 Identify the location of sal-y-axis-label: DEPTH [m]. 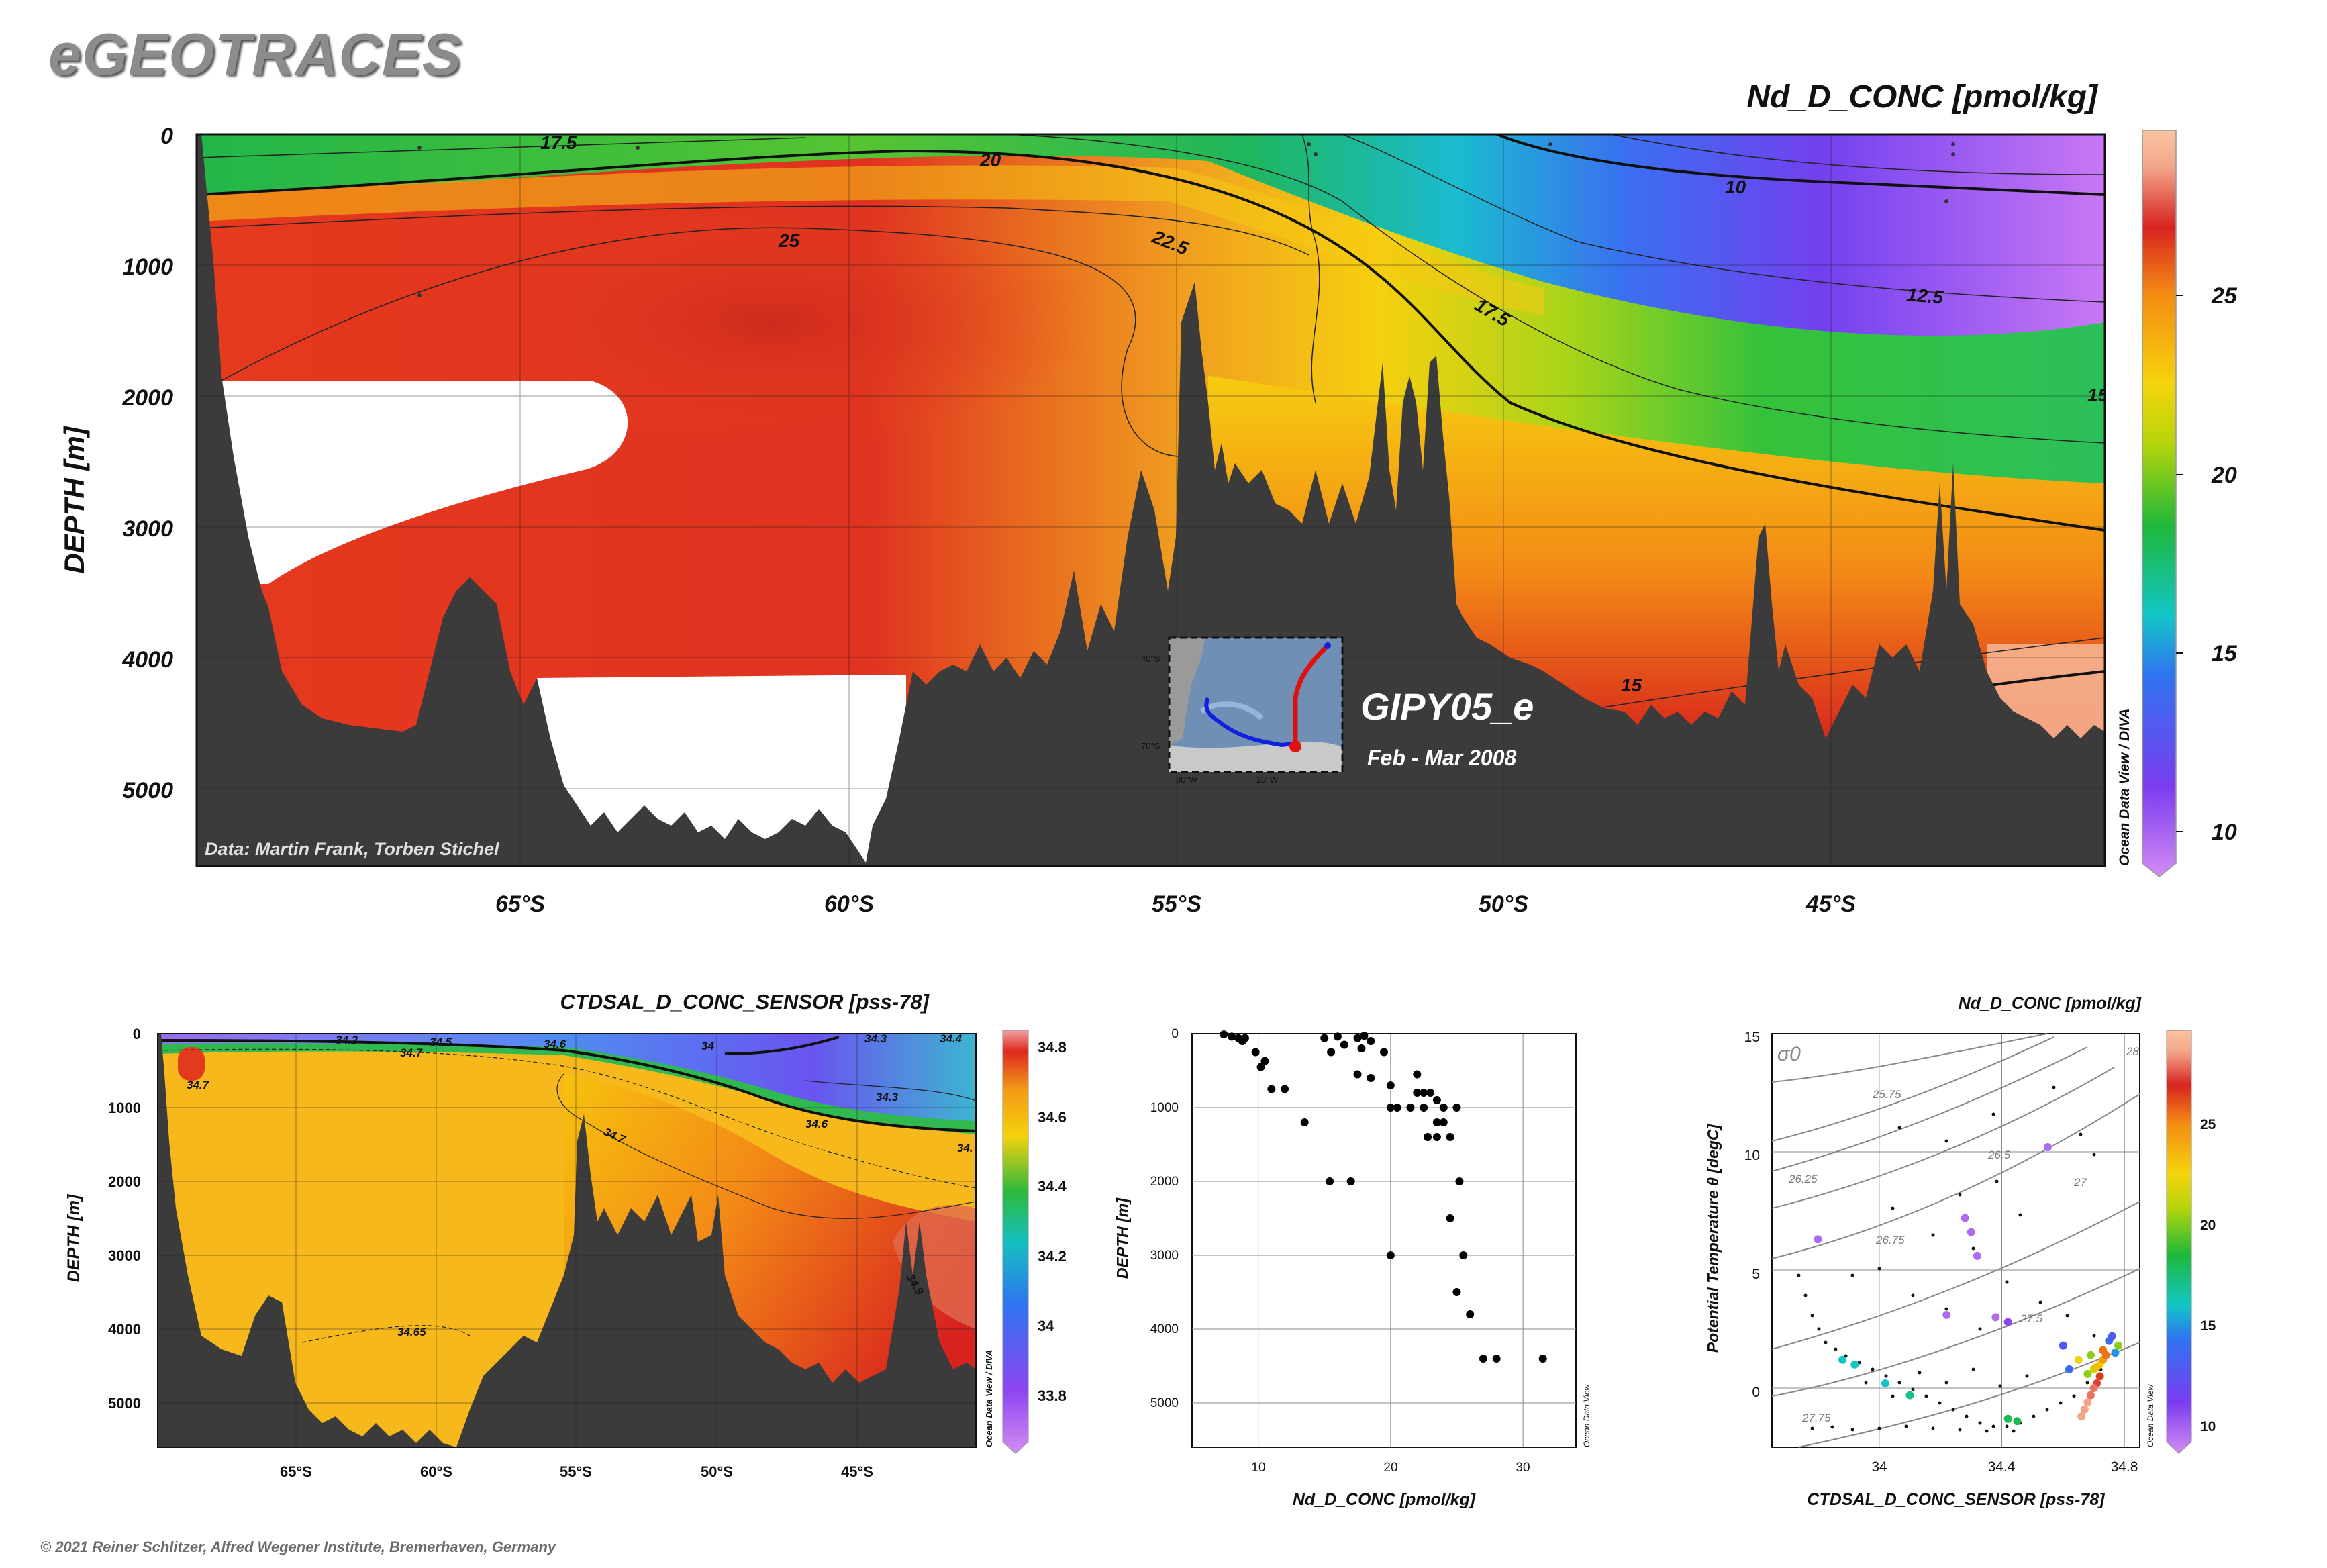
(73, 1238).